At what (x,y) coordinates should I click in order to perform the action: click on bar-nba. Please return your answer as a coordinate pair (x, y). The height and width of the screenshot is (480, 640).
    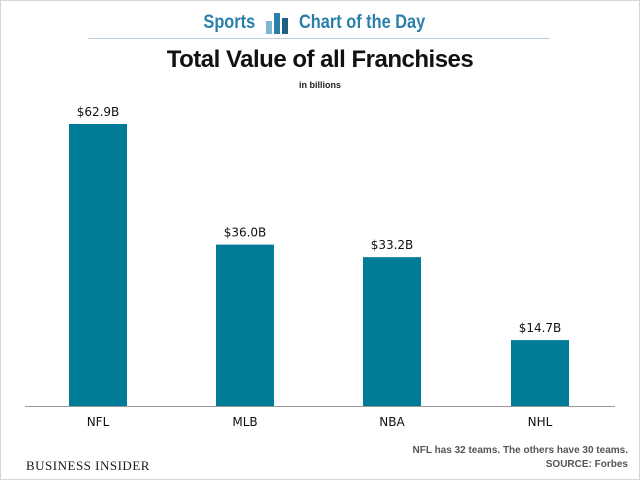
    Looking at the image, I should click on (392, 331).